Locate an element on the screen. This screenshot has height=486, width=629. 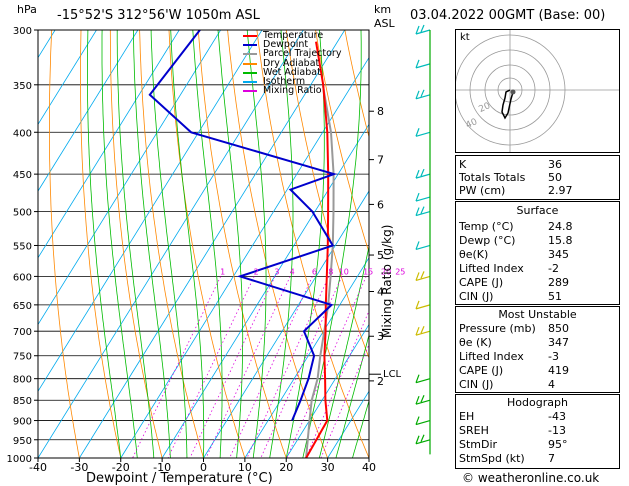
km-tick-label: 8 is located at coordinates (380, 111).